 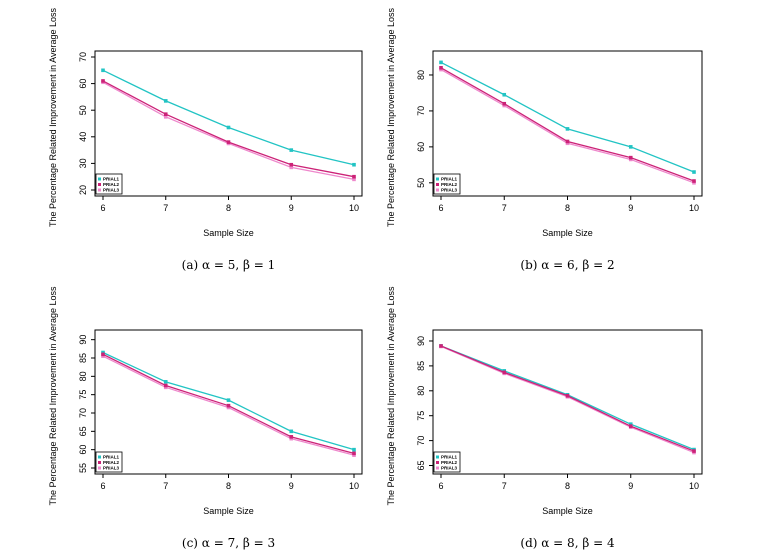 I want to click on x-tick-label: 7, so click(x=504, y=208).